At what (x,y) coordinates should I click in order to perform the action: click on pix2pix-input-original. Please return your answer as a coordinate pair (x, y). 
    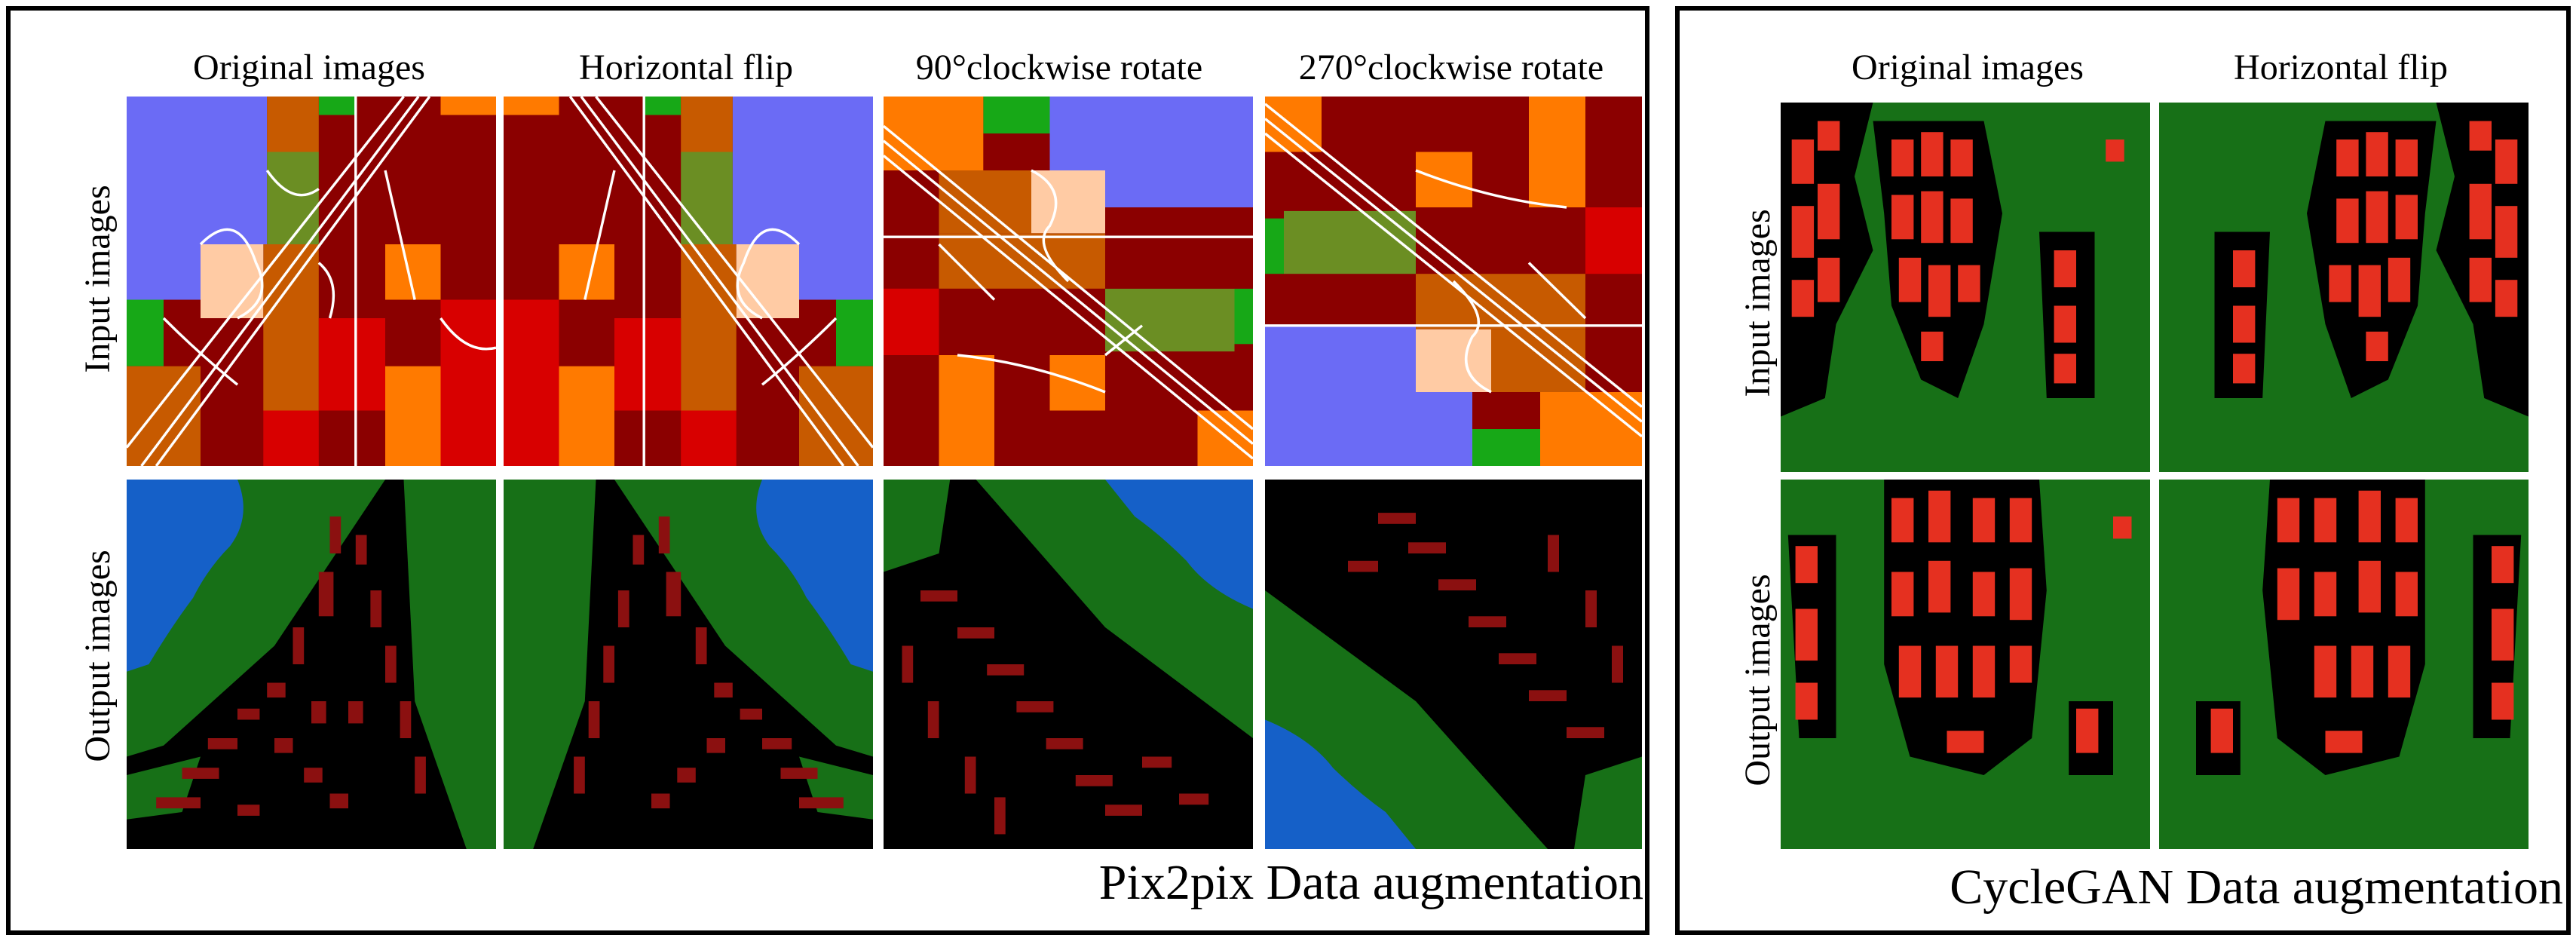
    Looking at the image, I should click on (311, 281).